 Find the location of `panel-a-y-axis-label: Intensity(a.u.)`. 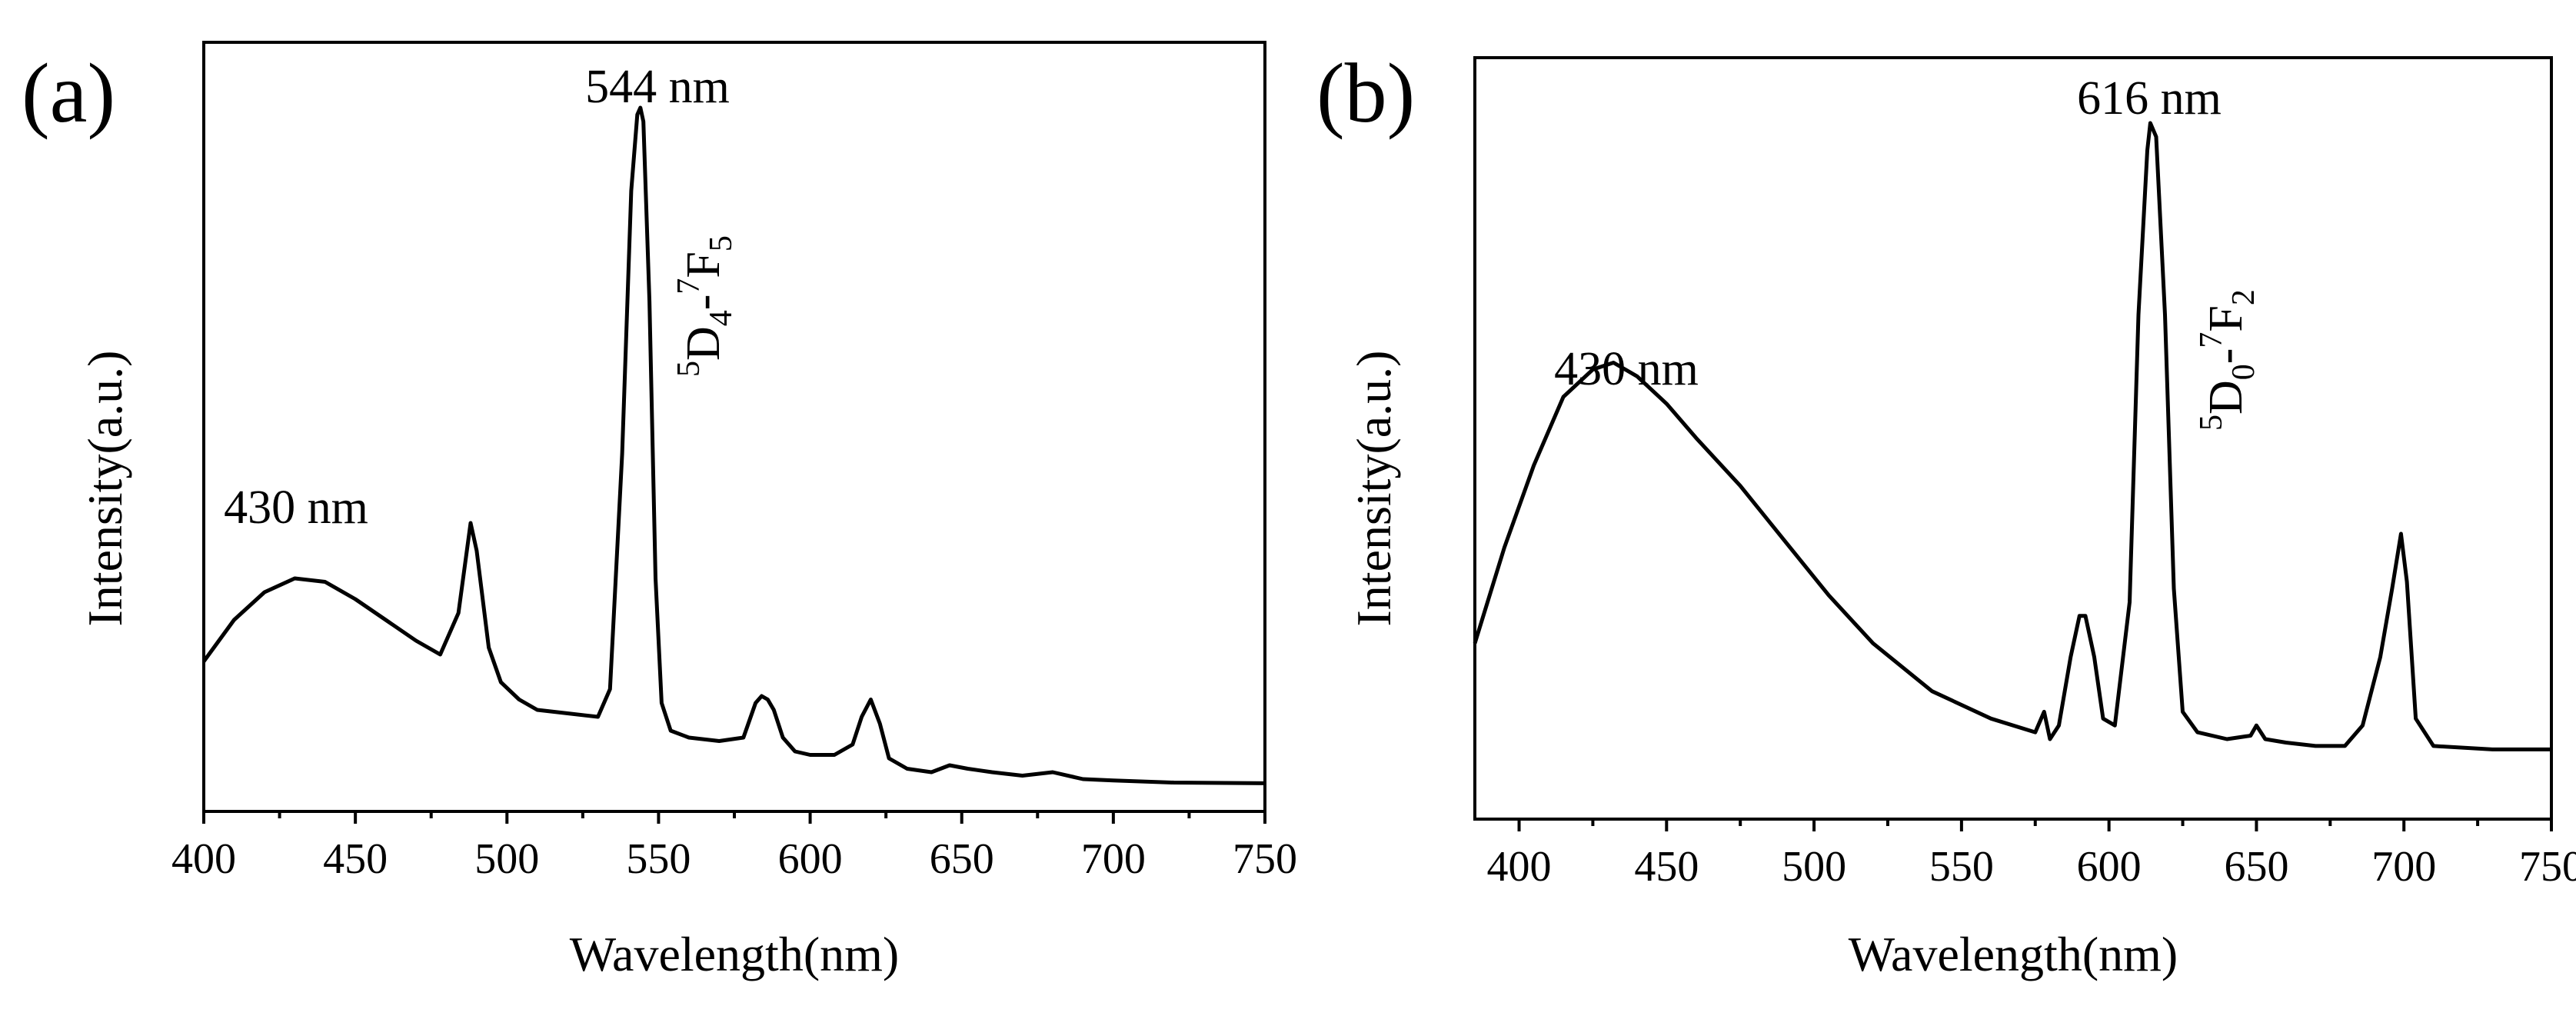

panel-a-y-axis-label: Intensity(a.u.) is located at coordinates (105, 489).